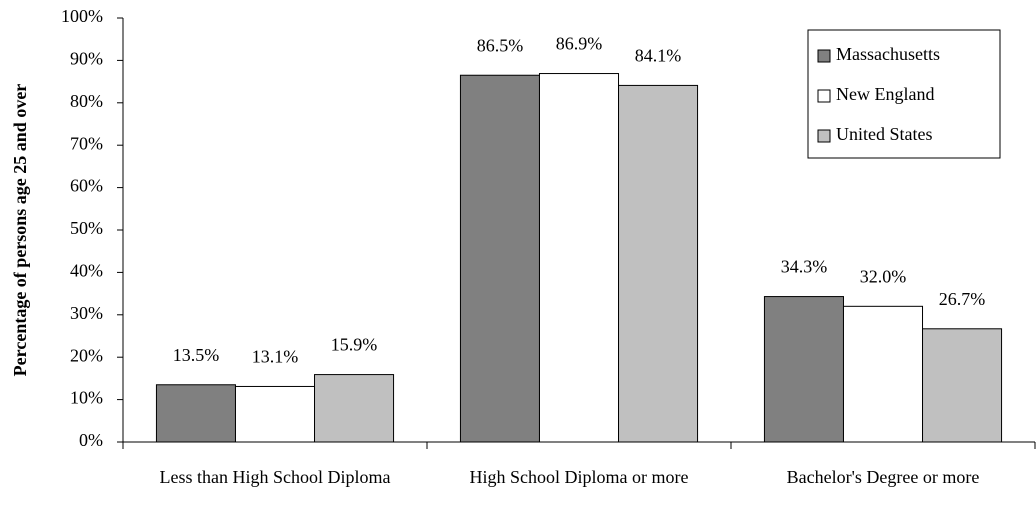 The width and height of the screenshot is (1036, 525). Describe the element at coordinates (86, 101) in the screenshot. I see `y-tick-label: 80%` at that location.